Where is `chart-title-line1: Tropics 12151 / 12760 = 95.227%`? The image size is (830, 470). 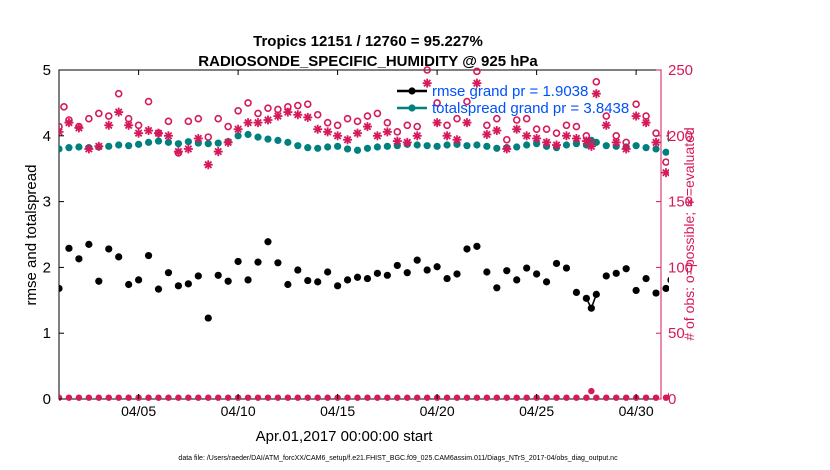
chart-title-line1: Tropics 12151 / 12760 = 95.227% is located at coordinates (368, 41).